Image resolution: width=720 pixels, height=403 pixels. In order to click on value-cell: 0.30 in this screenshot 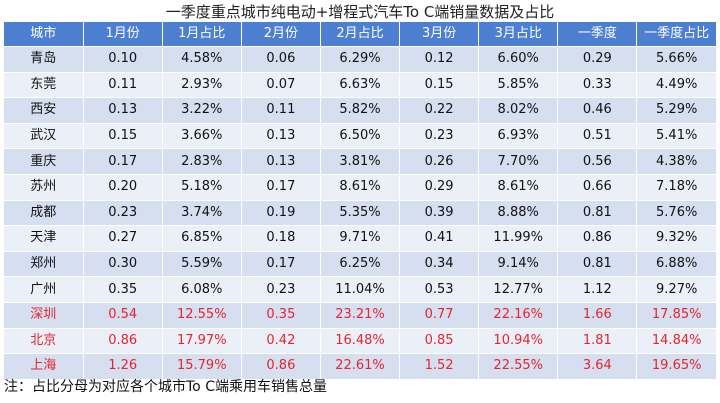, I will do `click(123, 263)`.